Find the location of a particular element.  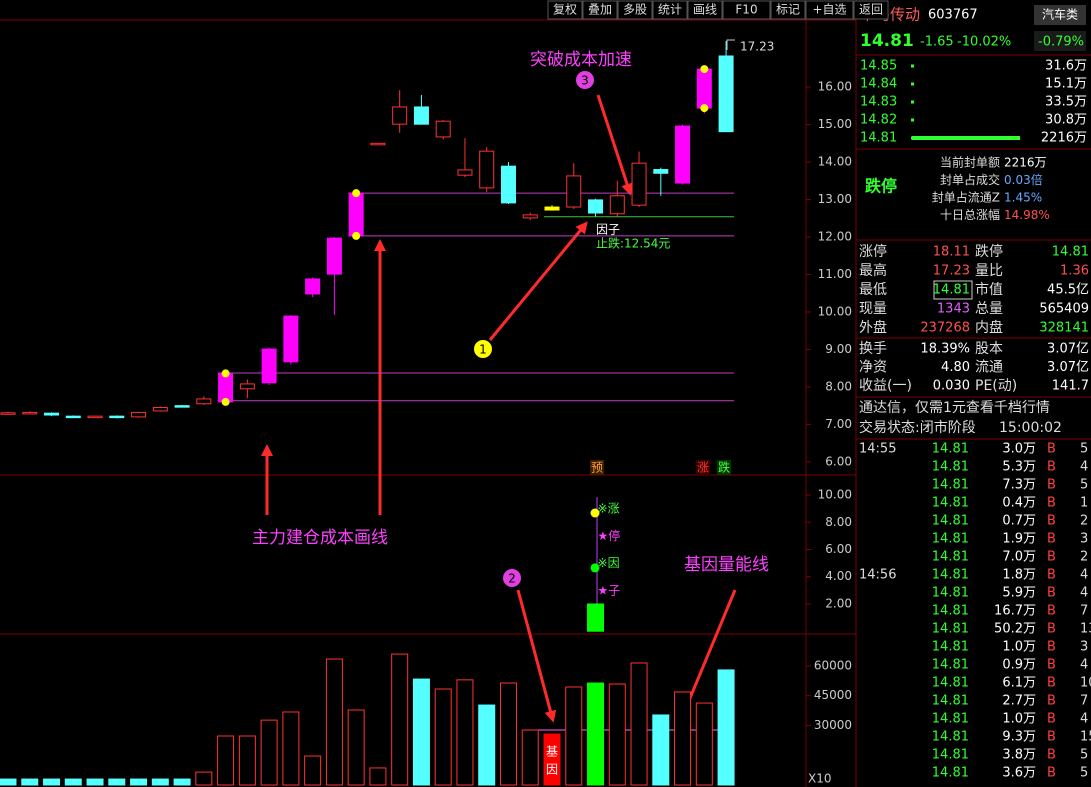

y-tick-label: 9.00 is located at coordinates (838, 349).